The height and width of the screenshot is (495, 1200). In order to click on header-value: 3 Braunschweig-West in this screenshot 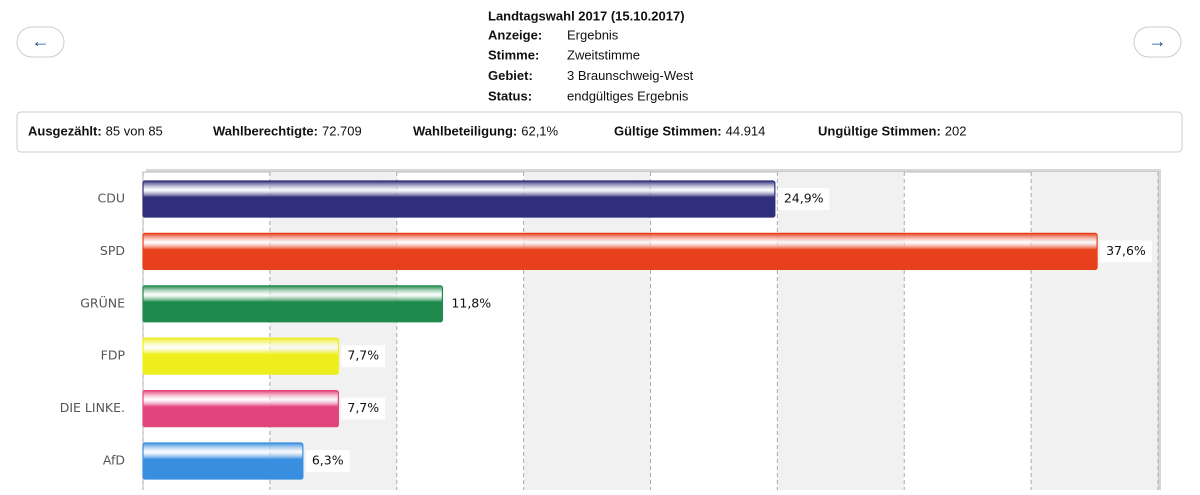, I will do `click(630, 75)`.